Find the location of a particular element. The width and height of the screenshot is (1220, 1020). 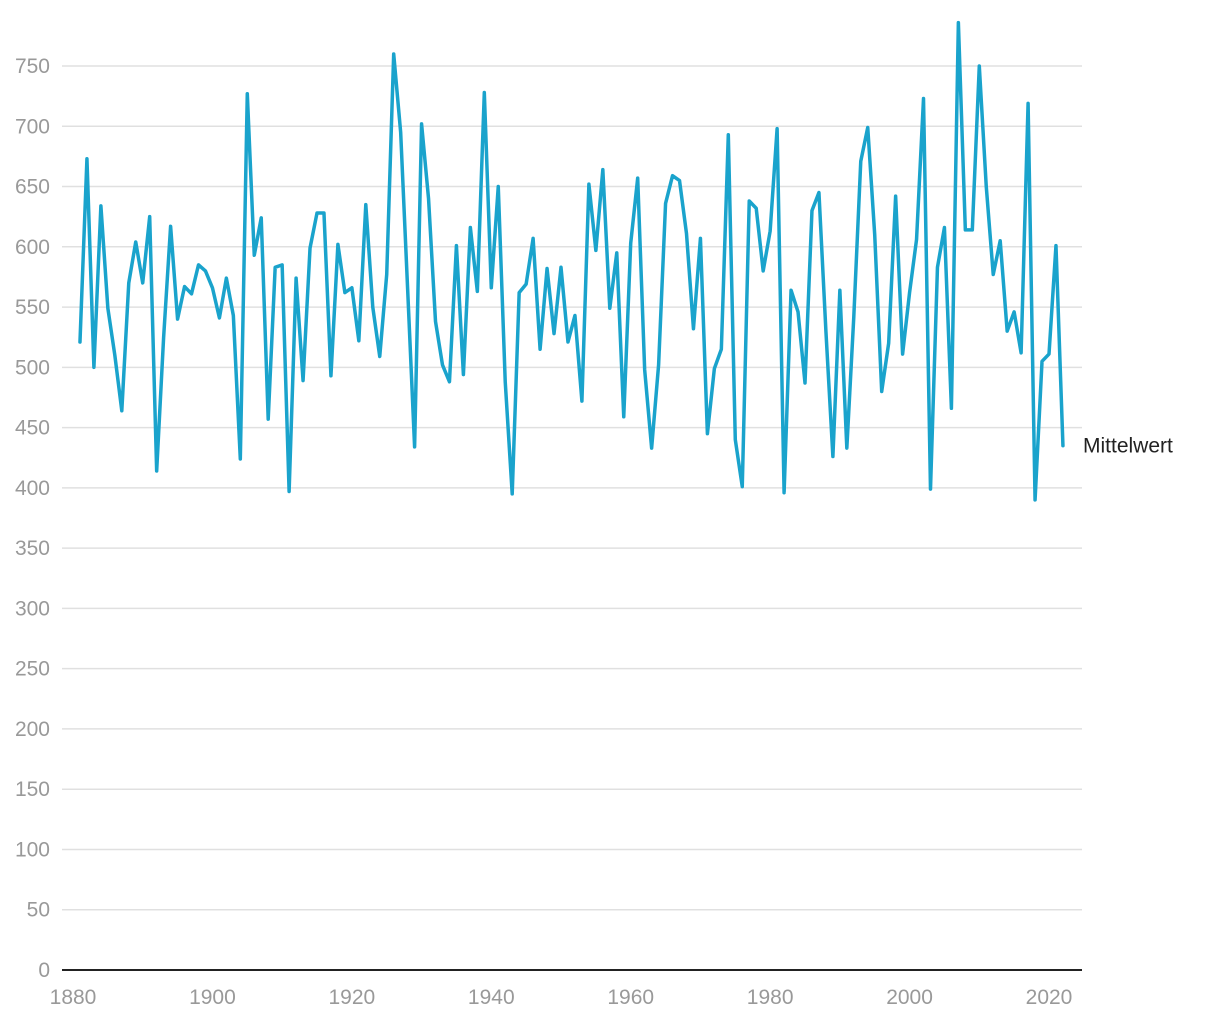

y-tick-label-200: 200 is located at coordinates (32, 729).